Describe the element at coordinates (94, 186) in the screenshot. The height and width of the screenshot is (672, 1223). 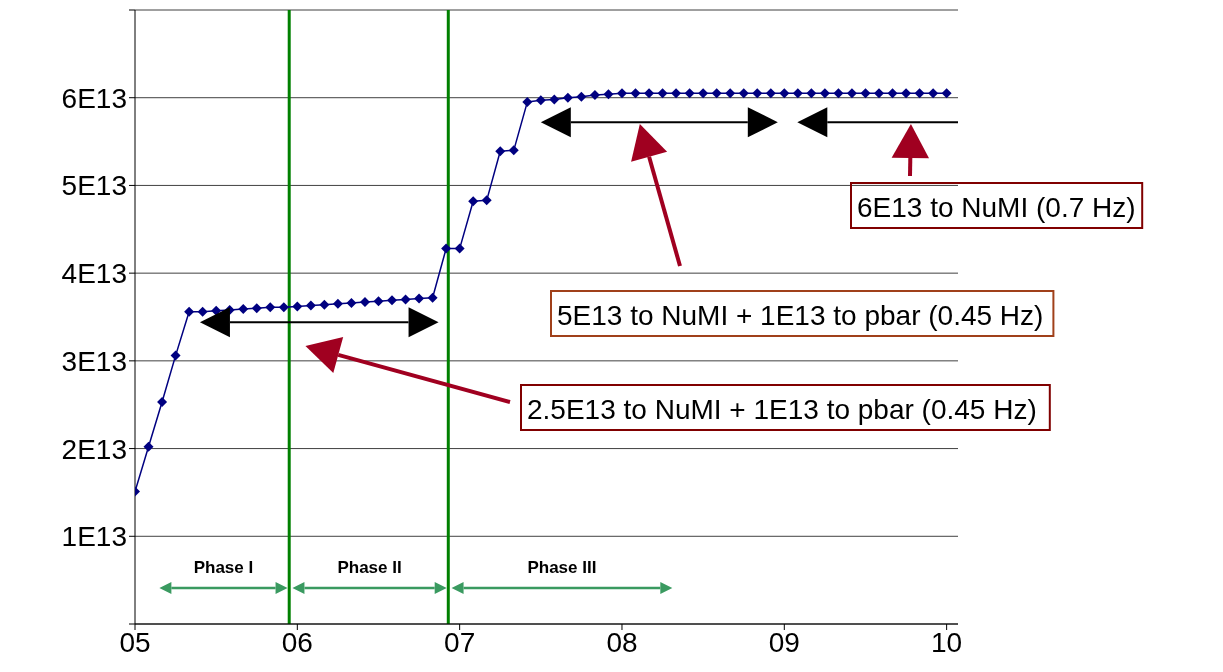
I see `y-tick-label: 5E13` at that location.